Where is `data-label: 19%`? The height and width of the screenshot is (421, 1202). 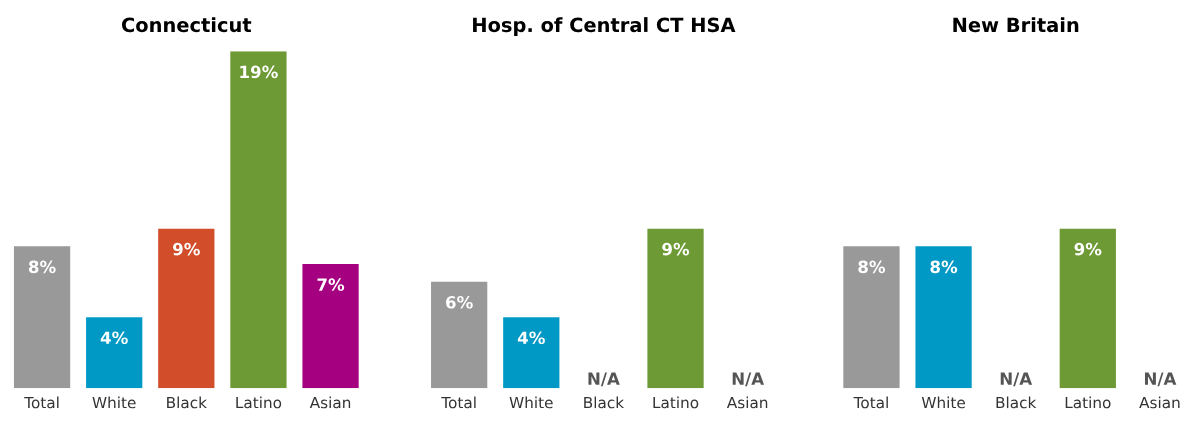
data-label: 19% is located at coordinates (259, 72).